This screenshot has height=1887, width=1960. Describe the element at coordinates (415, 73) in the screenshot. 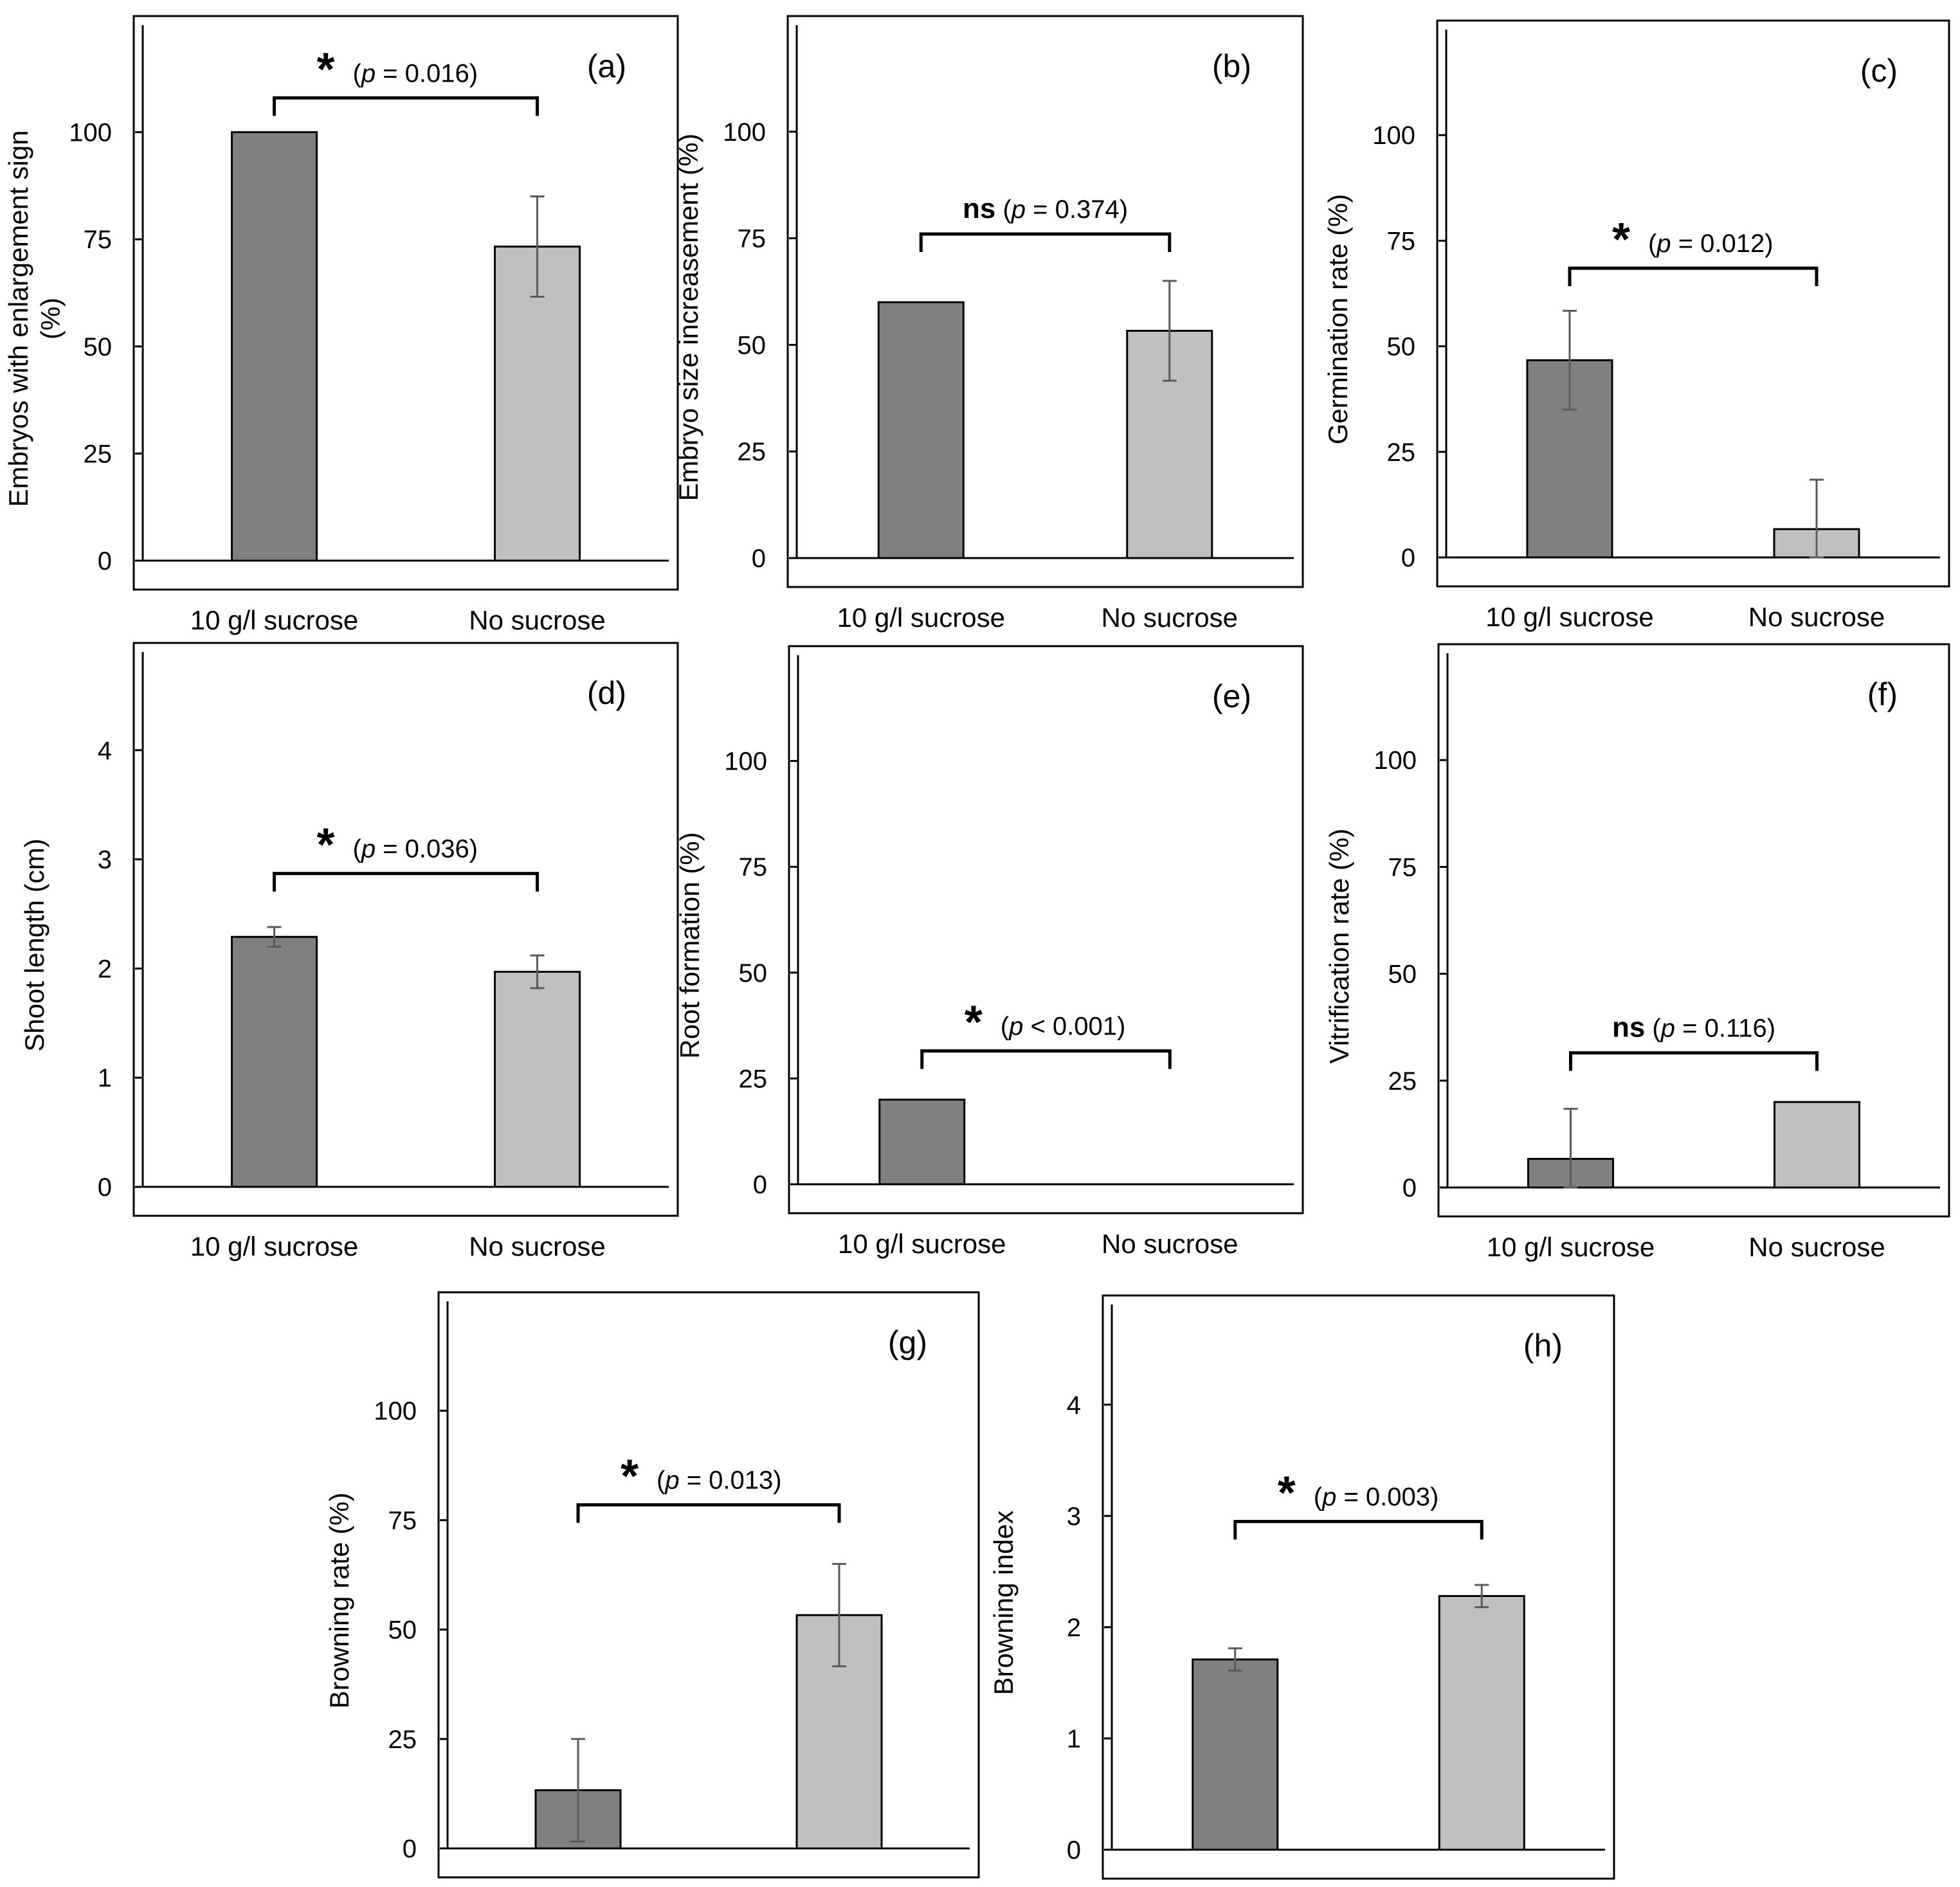

I see `p-value-label: (p = 0.016)` at that location.